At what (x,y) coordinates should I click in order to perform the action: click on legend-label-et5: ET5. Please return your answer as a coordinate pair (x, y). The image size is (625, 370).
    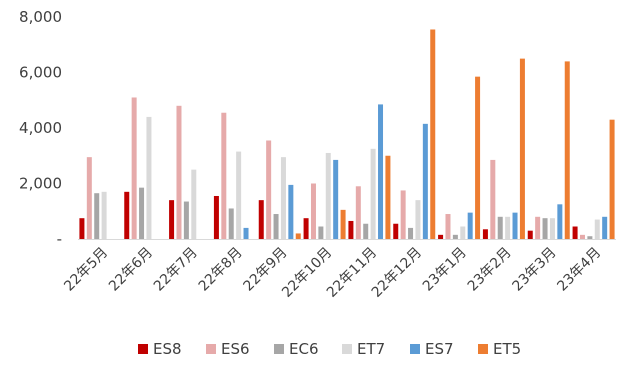
    Looking at the image, I should click on (507, 349).